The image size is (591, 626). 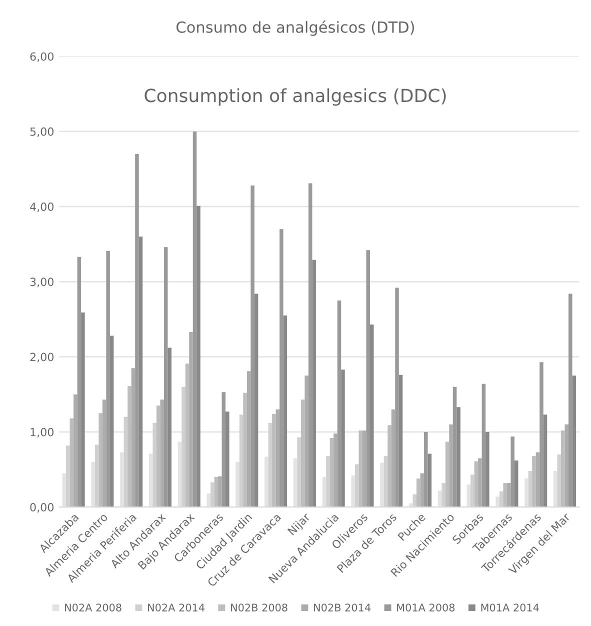 I want to click on y-tick-label: 3,00, so click(x=42, y=283).